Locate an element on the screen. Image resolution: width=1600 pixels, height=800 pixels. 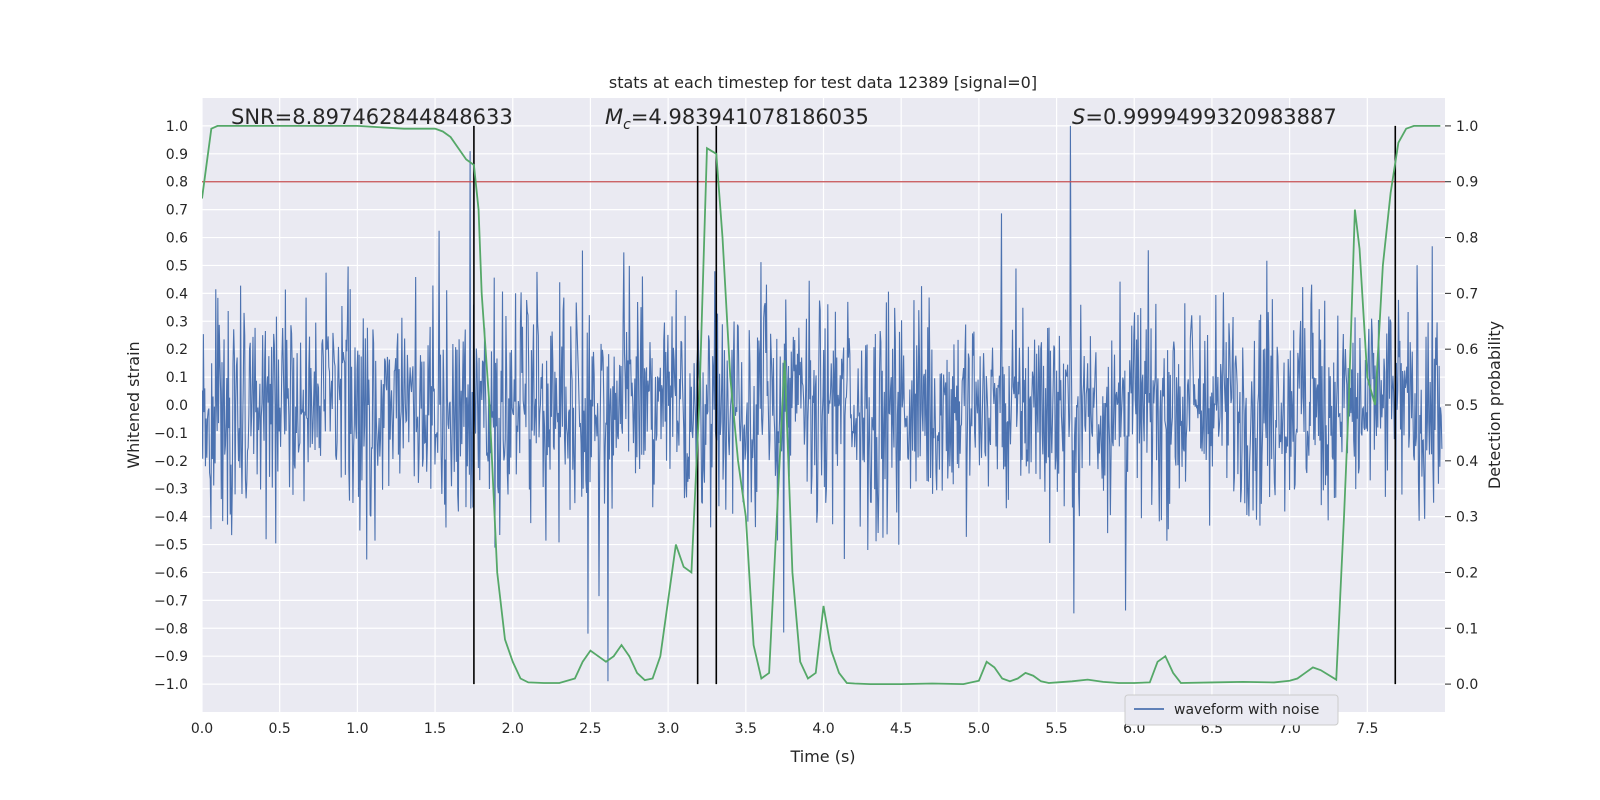
x-tick-label: 1.0 is located at coordinates (357, 729).